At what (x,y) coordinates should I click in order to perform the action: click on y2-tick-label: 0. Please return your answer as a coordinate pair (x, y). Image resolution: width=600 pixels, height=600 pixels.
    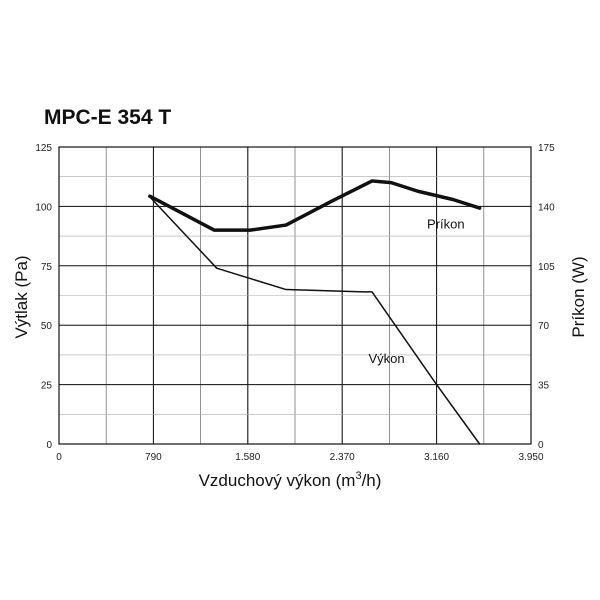
    Looking at the image, I should click on (541, 445).